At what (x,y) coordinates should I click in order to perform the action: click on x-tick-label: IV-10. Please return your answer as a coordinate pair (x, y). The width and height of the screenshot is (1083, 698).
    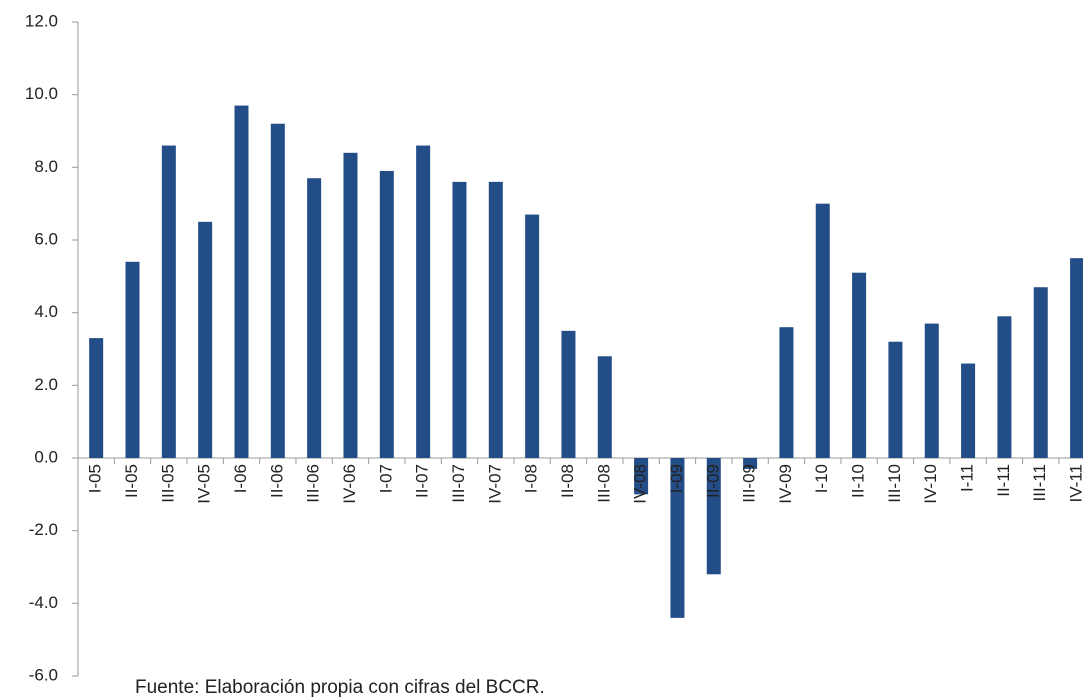
    Looking at the image, I should click on (930, 484).